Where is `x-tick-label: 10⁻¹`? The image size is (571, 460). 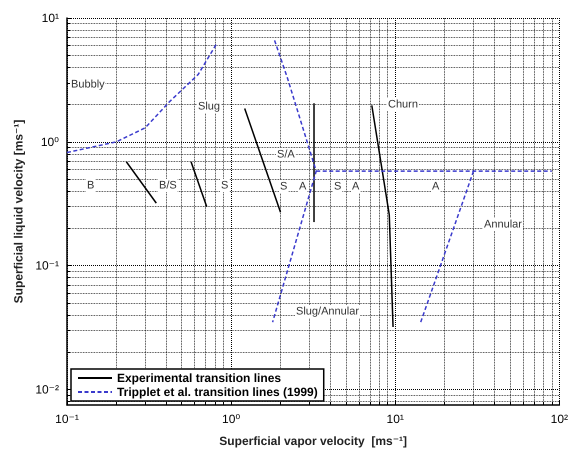 x-tick-label: 10⁻¹ is located at coordinates (67, 419).